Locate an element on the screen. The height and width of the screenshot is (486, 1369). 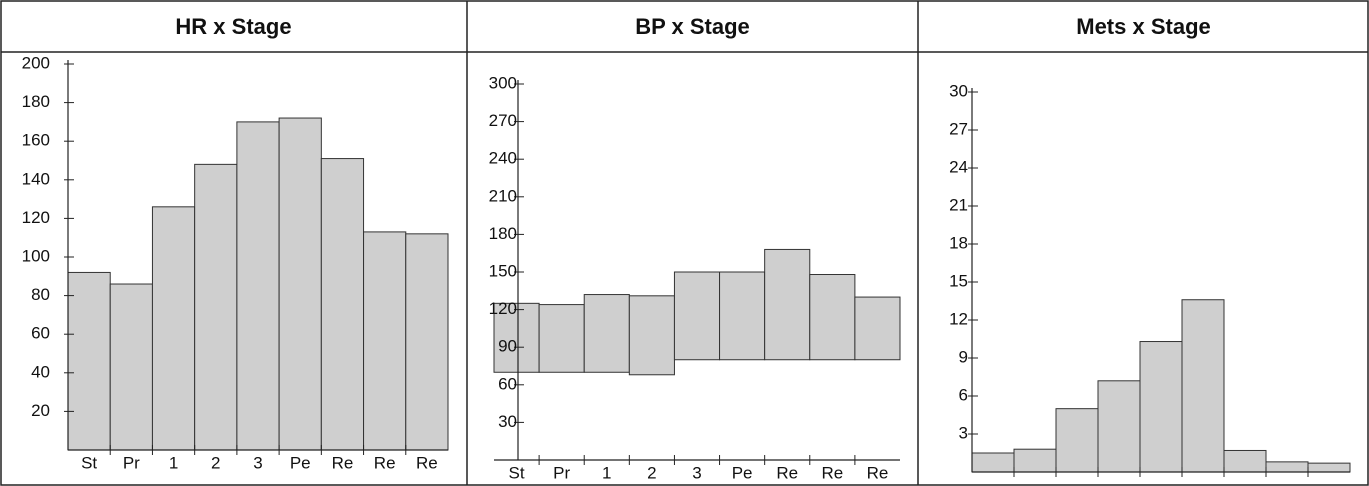
y-tick-label: 90 is located at coordinates (507, 346).